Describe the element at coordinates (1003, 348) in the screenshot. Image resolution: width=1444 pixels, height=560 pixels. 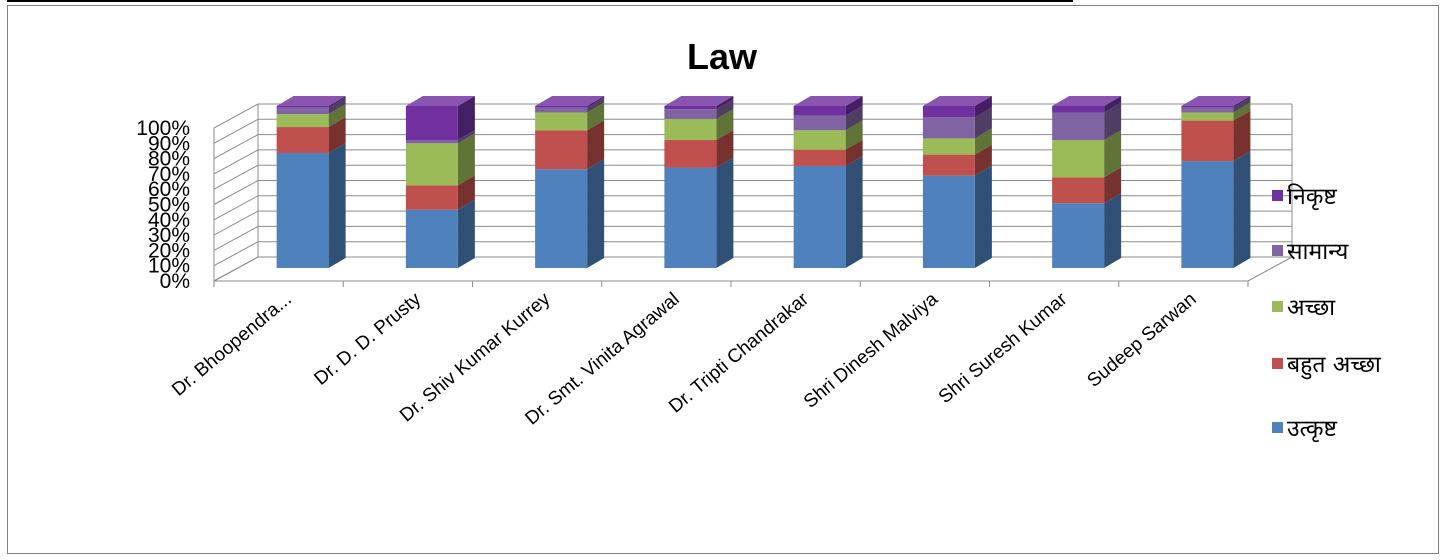
I see `x-tick-label: Shri Suresh Kumar` at that location.